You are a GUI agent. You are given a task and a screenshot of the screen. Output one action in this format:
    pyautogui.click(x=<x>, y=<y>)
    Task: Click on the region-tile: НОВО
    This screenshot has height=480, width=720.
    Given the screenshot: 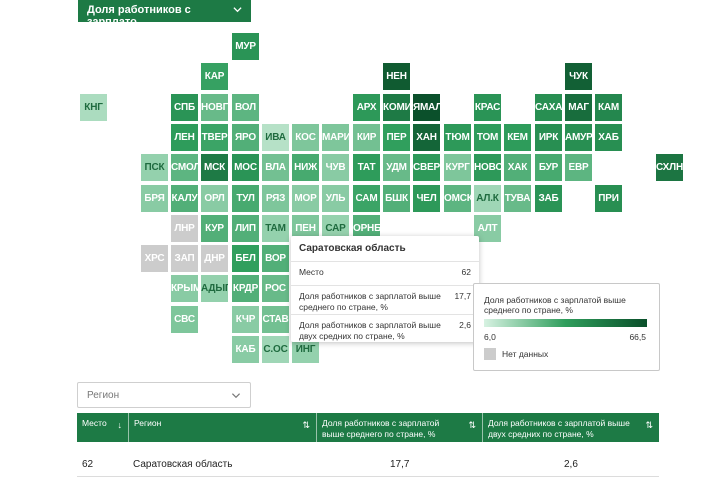 What is the action you would take?
    pyautogui.click(x=487, y=167)
    